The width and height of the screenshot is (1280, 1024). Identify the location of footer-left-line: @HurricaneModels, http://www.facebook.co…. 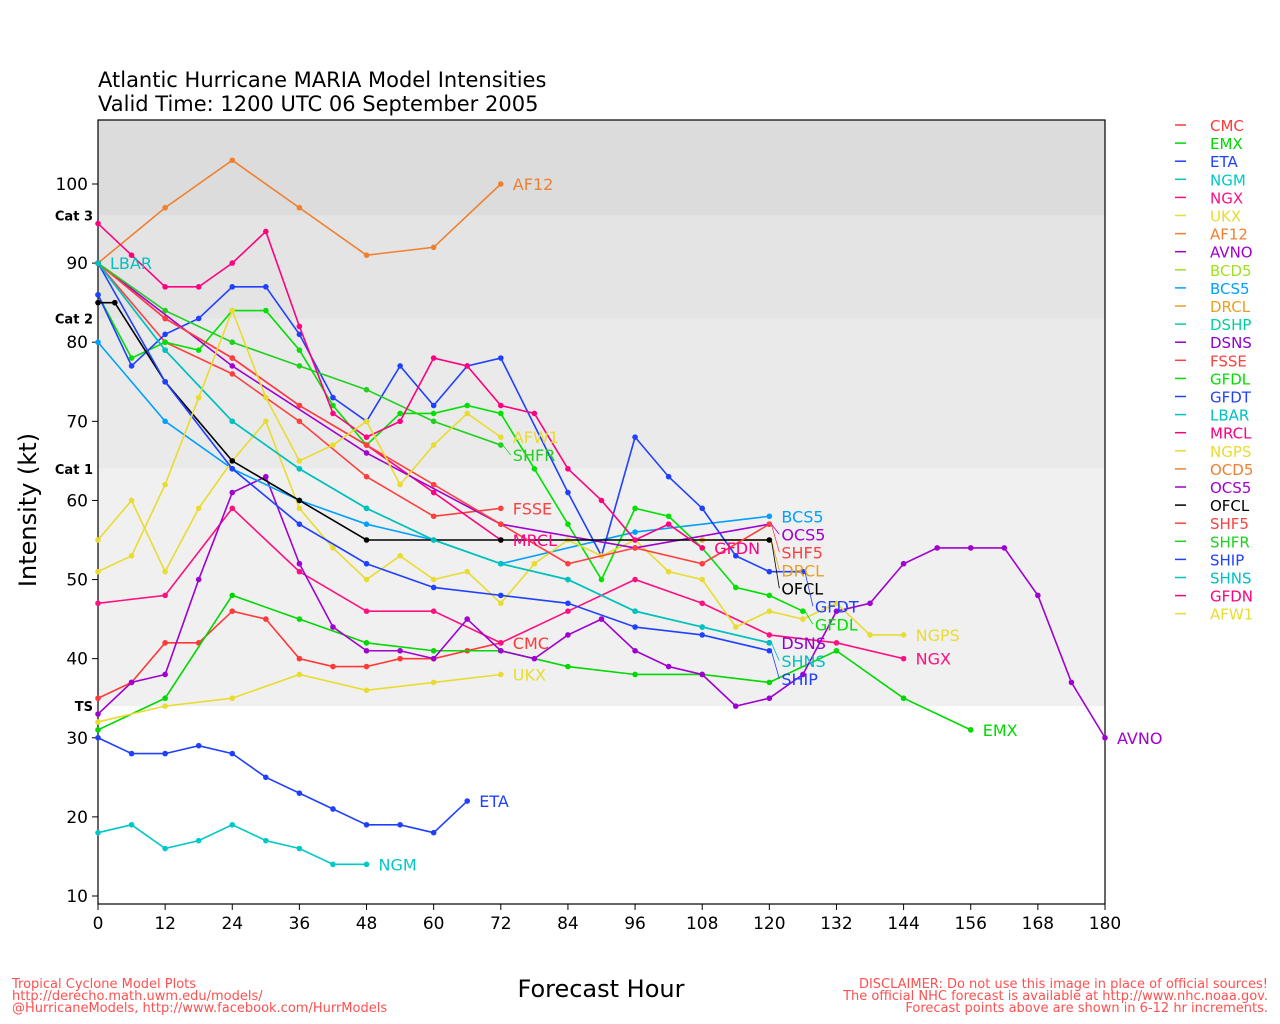
(199, 1008).